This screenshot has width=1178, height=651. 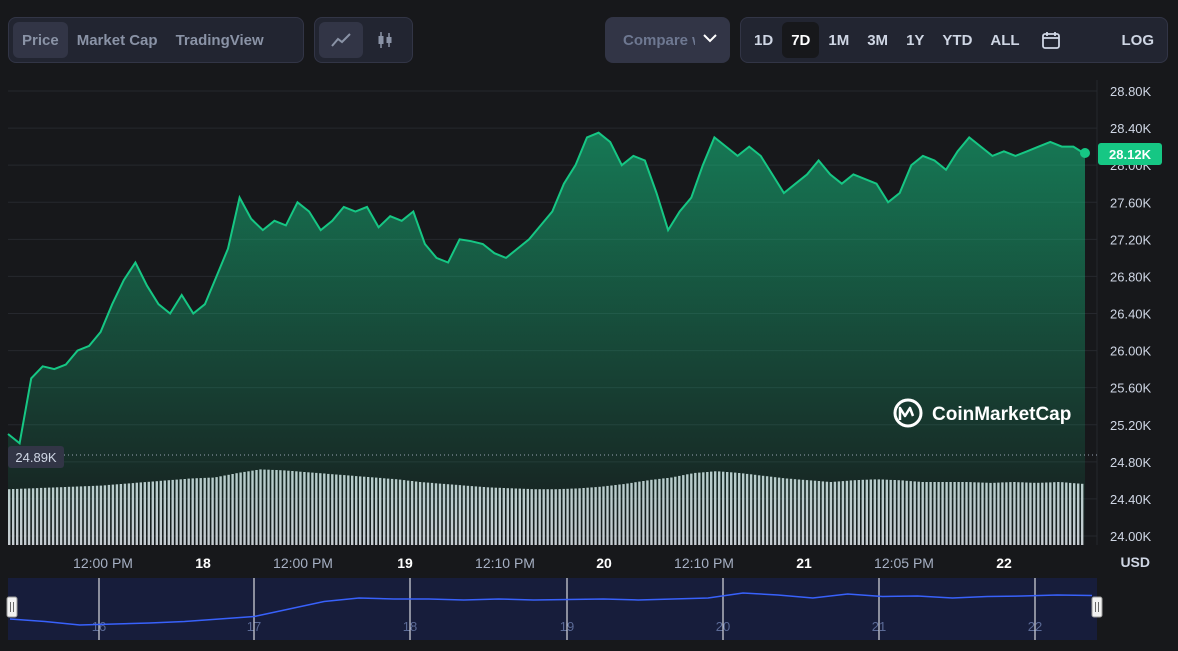 I want to click on timeframe-7d: 7D, so click(x=801, y=40).